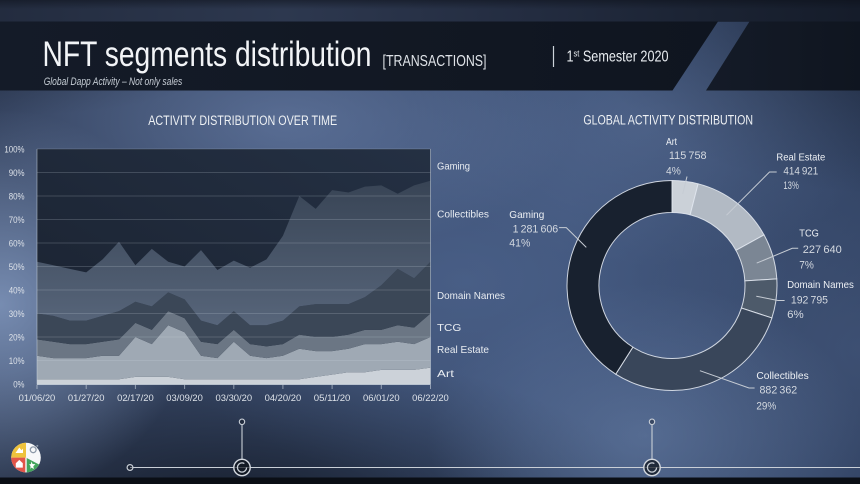 Image resolution: width=860 pixels, height=484 pixels. What do you see at coordinates (822, 250) in the screenshot?
I see `svg-text: 227 640` at bounding box center [822, 250].